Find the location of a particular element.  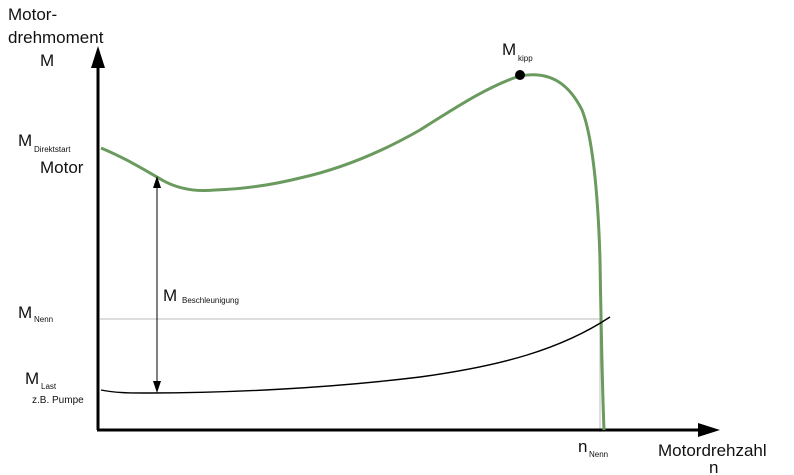

x-axis-title: Motordrehzahl is located at coordinates (712, 450).